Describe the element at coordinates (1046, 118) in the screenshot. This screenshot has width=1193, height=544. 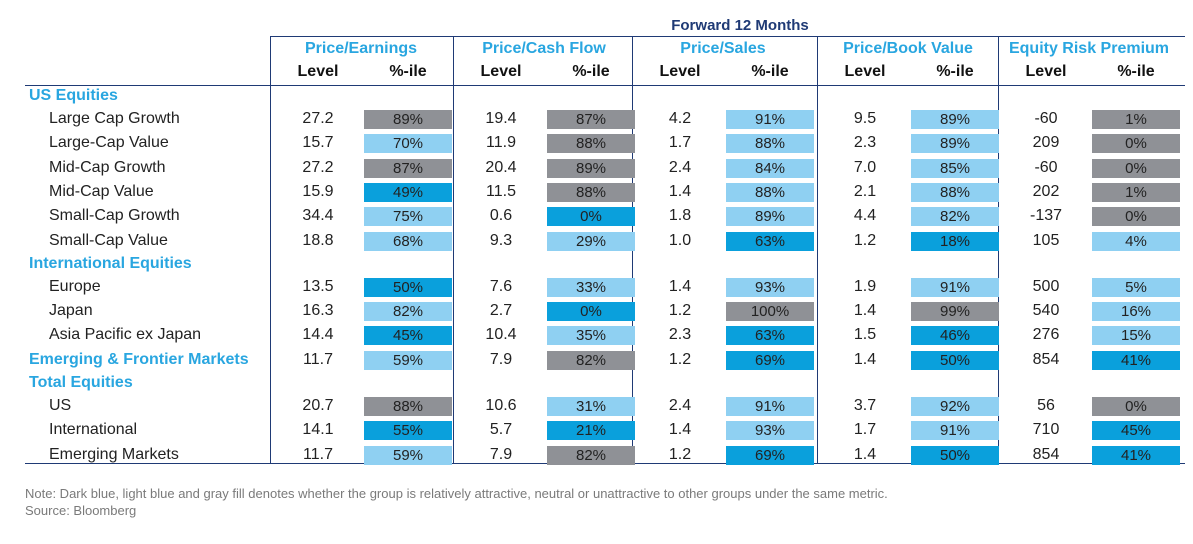
I see `level-value: -60` at that location.